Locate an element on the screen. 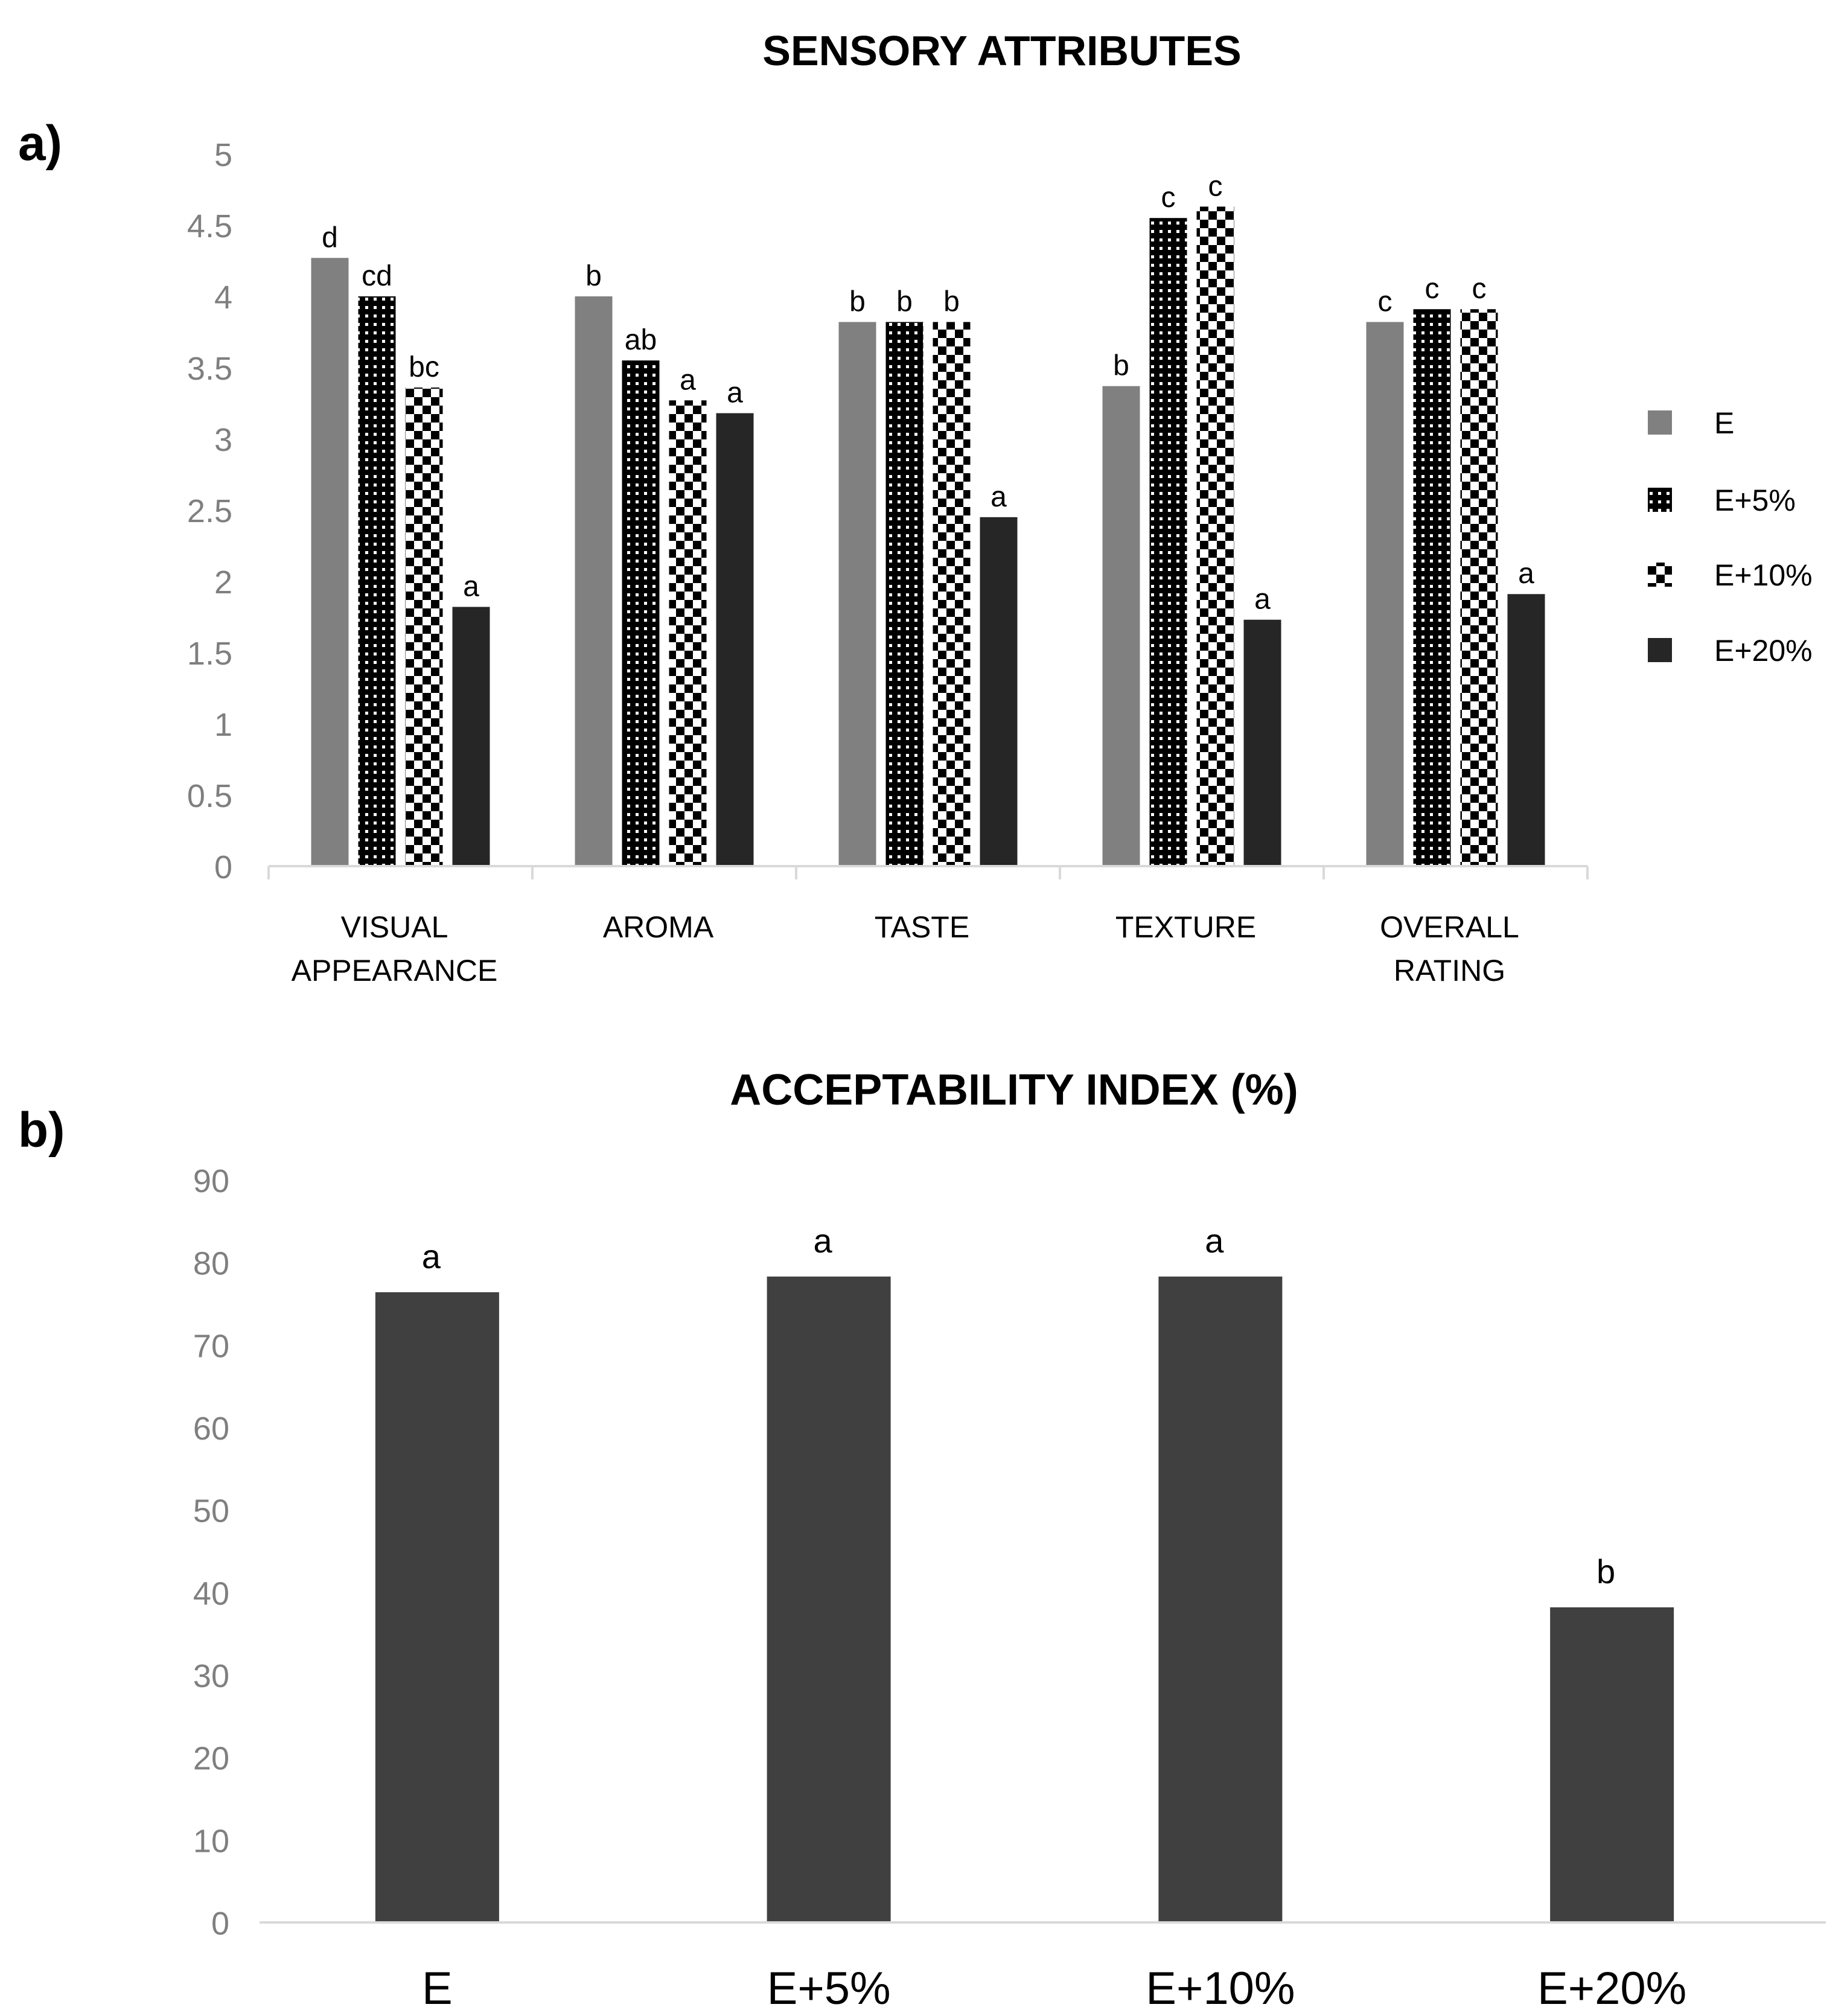 The image size is (1847, 2016). bar-letter-label: d is located at coordinates (330, 238).